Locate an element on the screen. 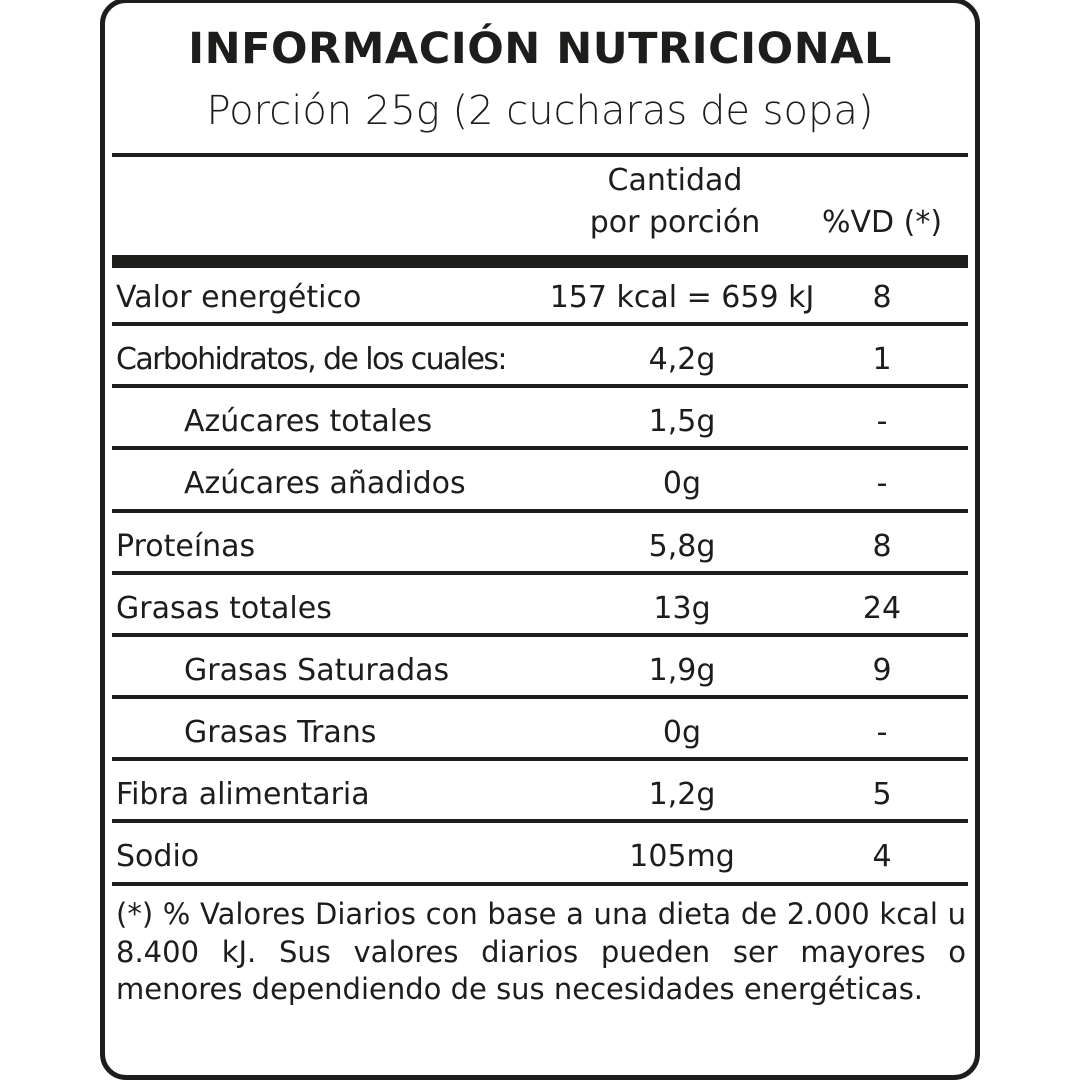 Image resolution: width=1080 pixels, height=1080 pixels. nutrient-name: Grasas Trans is located at coordinates (280, 732).